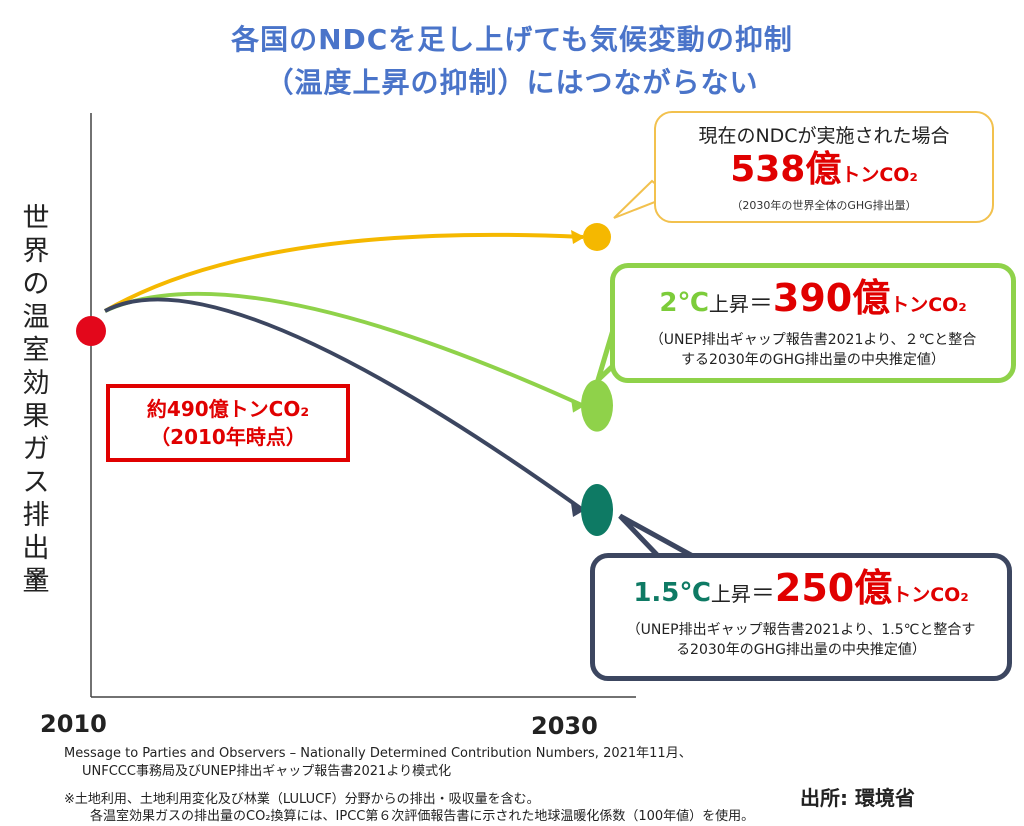  I want to click on two-c-headline: 2℃上昇＝390億トンCO₂, so click(813, 302).